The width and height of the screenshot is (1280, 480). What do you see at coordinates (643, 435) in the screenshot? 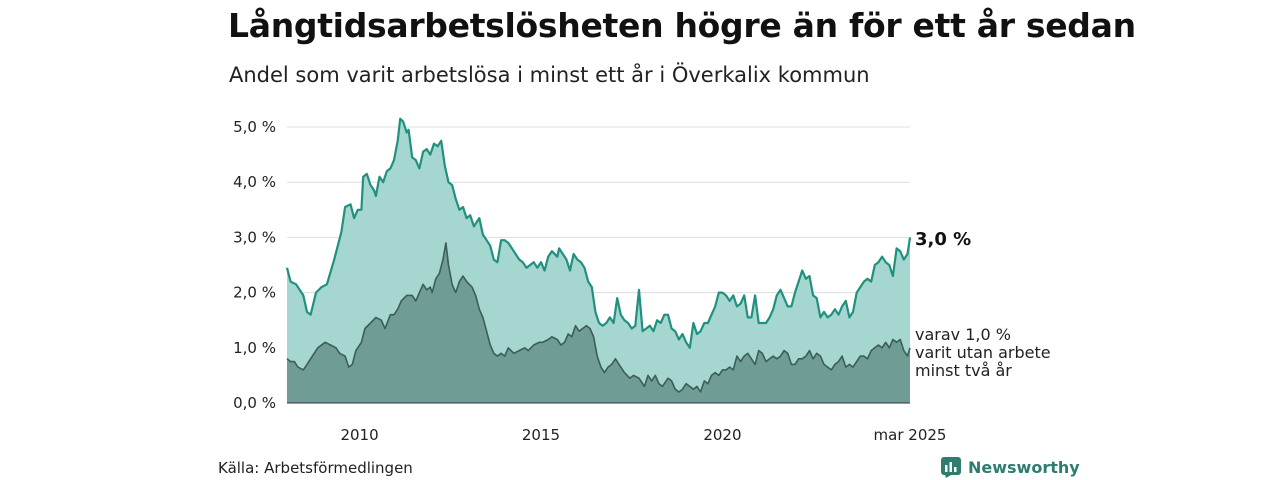
I see `x-axis-ticks: 2010 2015 2020 mar 2025` at bounding box center [643, 435].